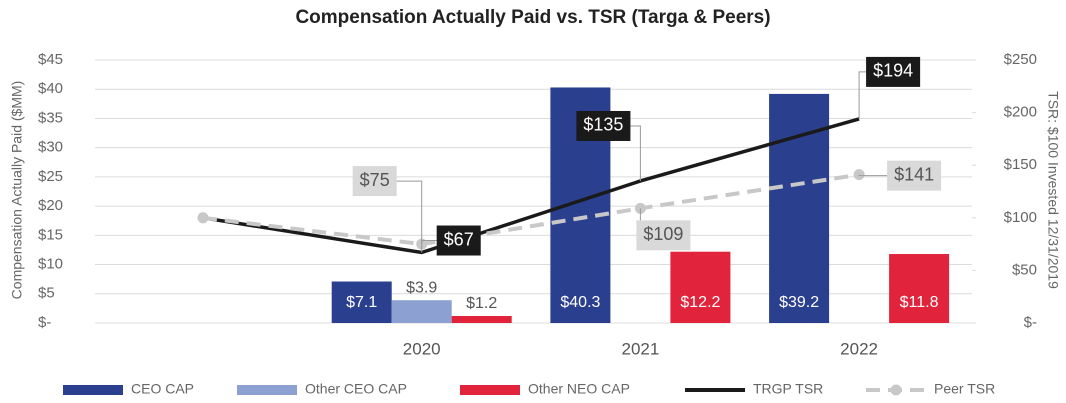 The width and height of the screenshot is (1066, 403). I want to click on bar-value-label: $40.3, so click(580, 302).